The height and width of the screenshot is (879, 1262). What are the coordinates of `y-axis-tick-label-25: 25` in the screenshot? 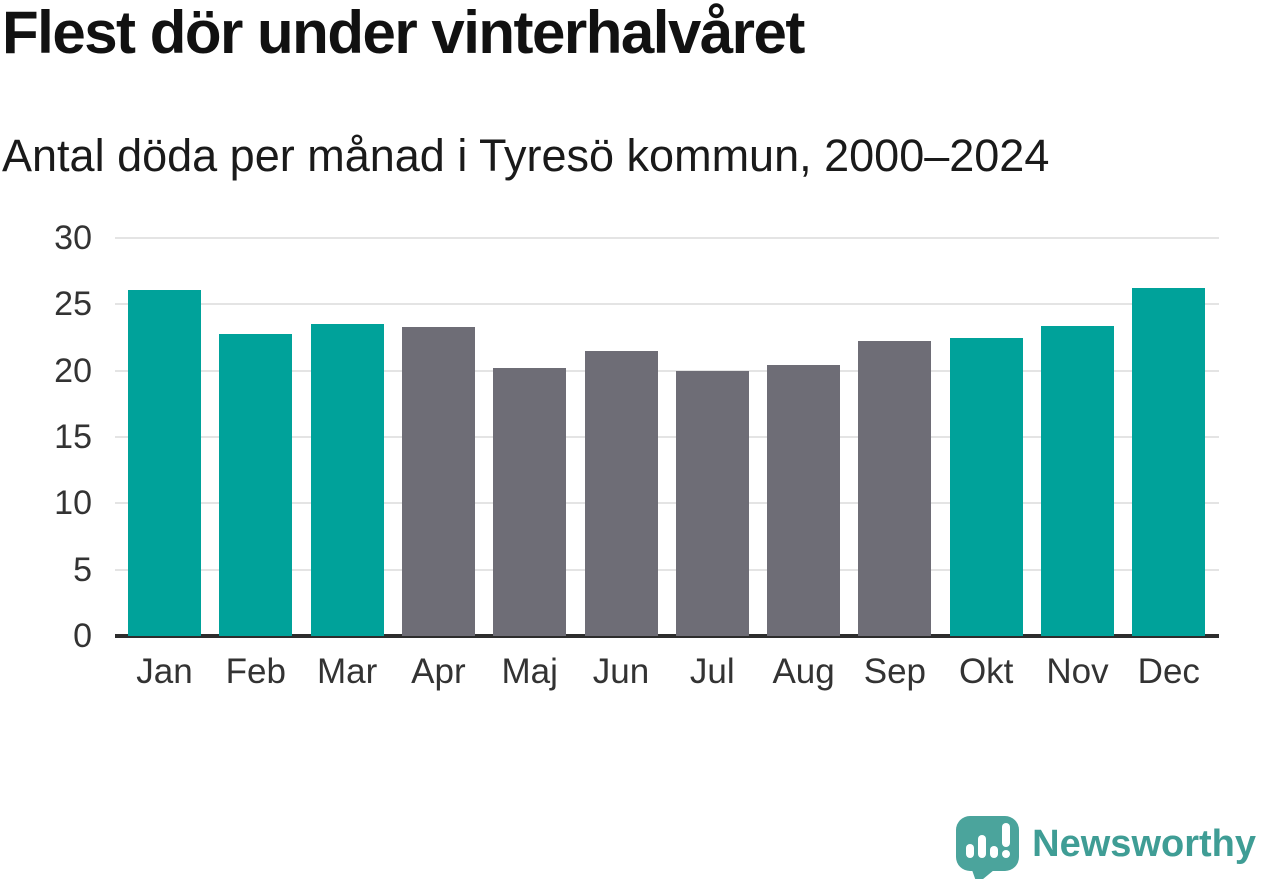 It's located at (73, 304).